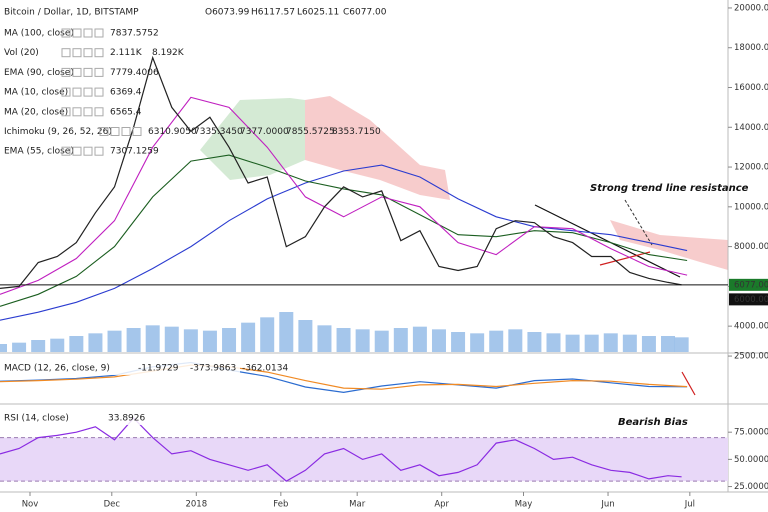 This screenshot has height=512, width=768. What do you see at coordinates (669, 188) in the screenshot?
I see `annotation: Strong trend line resistance` at bounding box center [669, 188].